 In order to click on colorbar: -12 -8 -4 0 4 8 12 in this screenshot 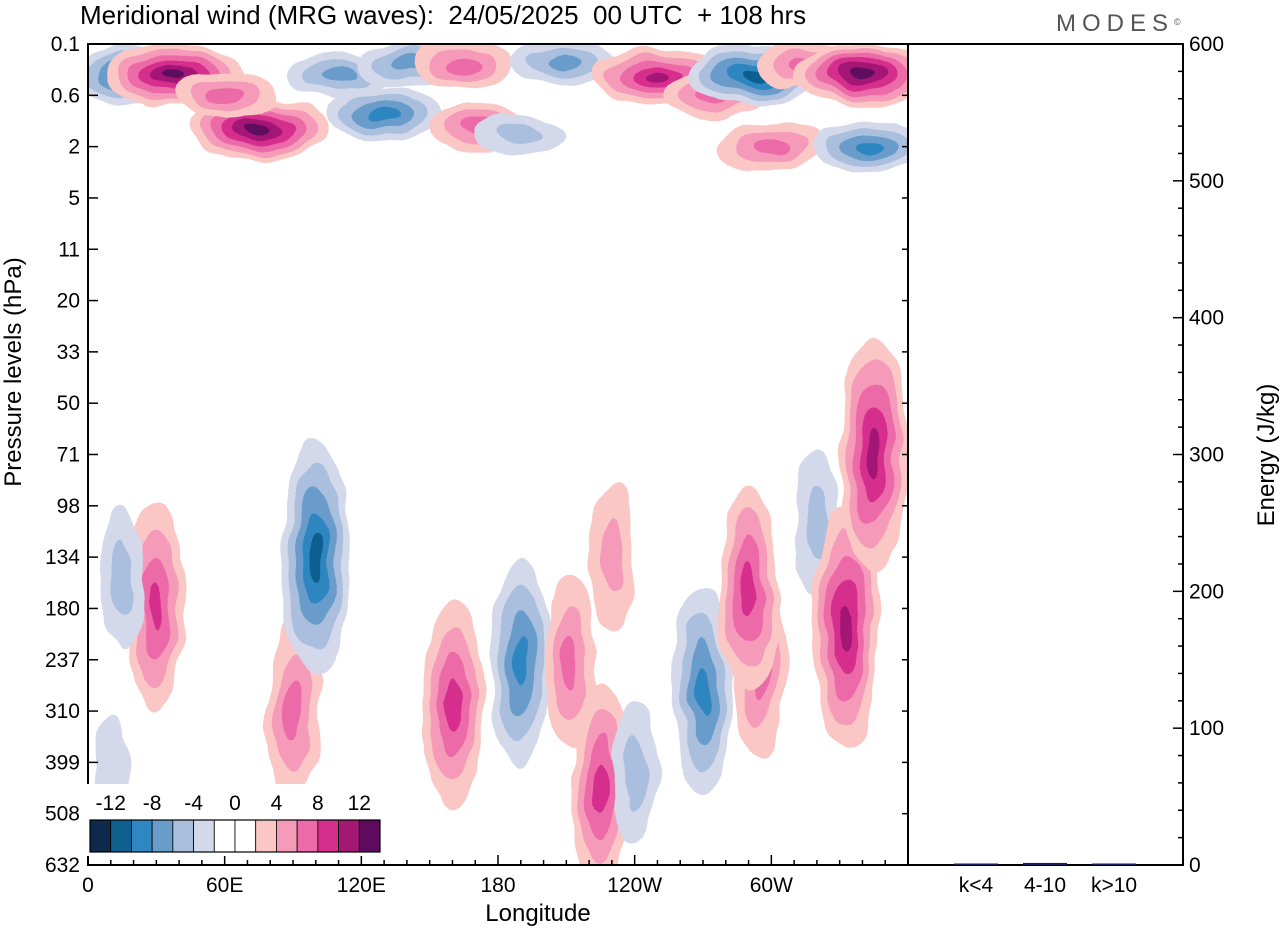, I will do `click(235, 820)`.